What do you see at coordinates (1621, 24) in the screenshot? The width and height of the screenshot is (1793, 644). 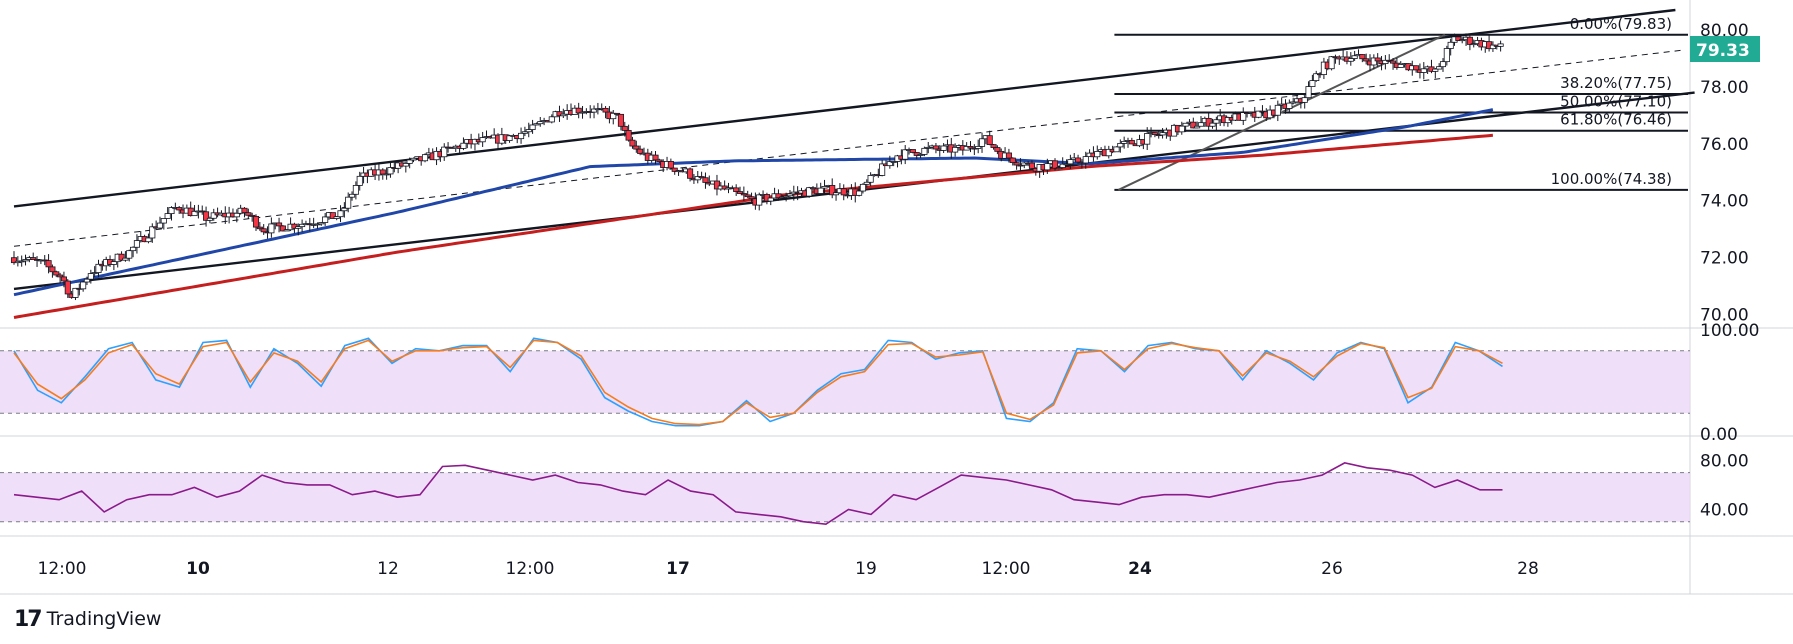 I see `fib-level-label: 0.00%(79.83)` at bounding box center [1621, 24].